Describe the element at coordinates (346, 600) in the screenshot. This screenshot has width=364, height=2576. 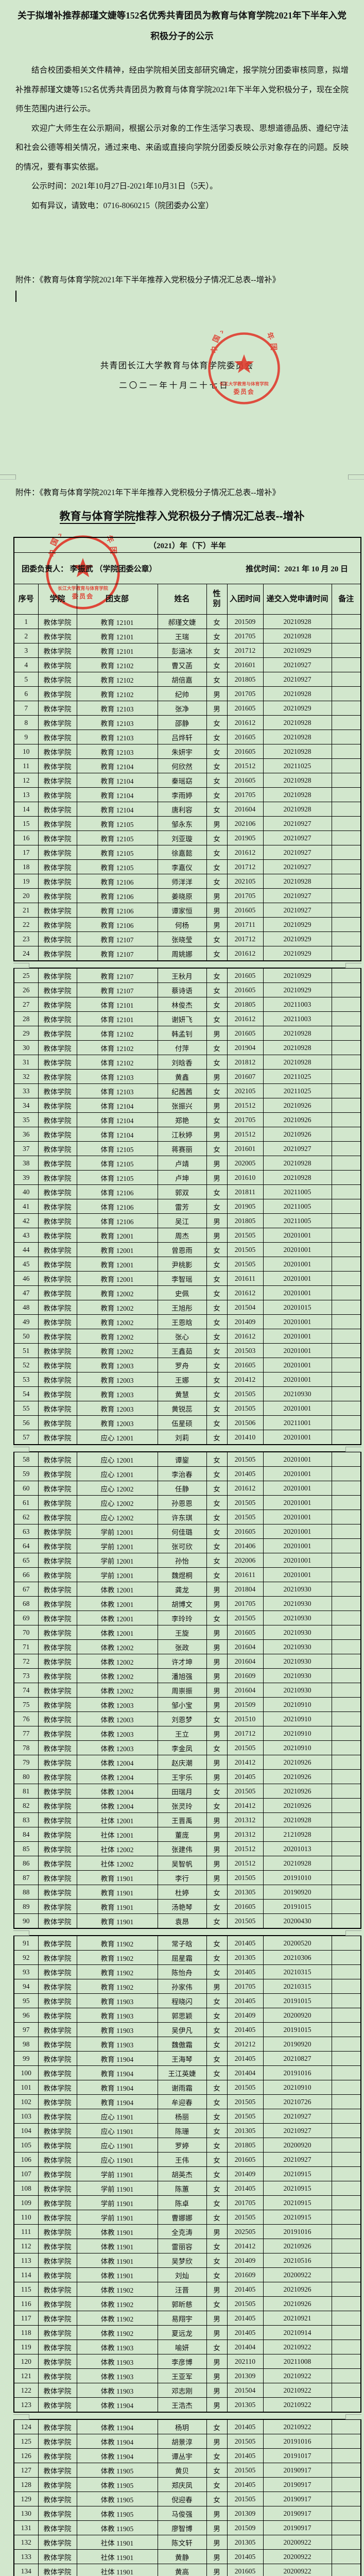
I see `col-header-7: 备注` at that location.